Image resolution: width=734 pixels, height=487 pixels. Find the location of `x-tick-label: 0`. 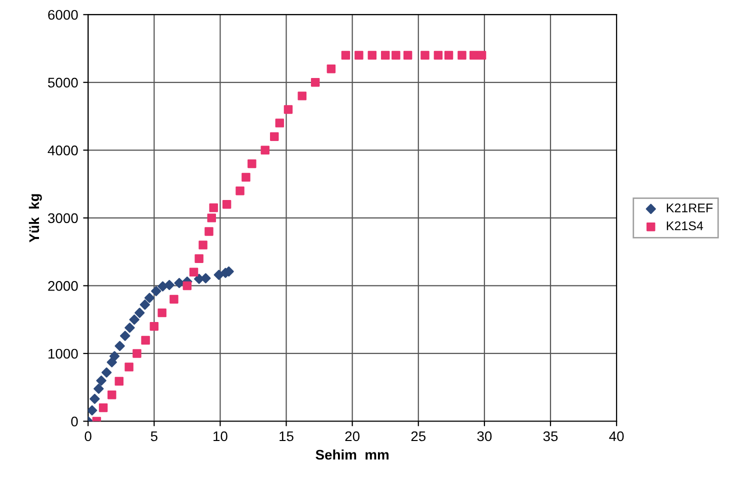

x-tick-label: 0 is located at coordinates (88, 436).